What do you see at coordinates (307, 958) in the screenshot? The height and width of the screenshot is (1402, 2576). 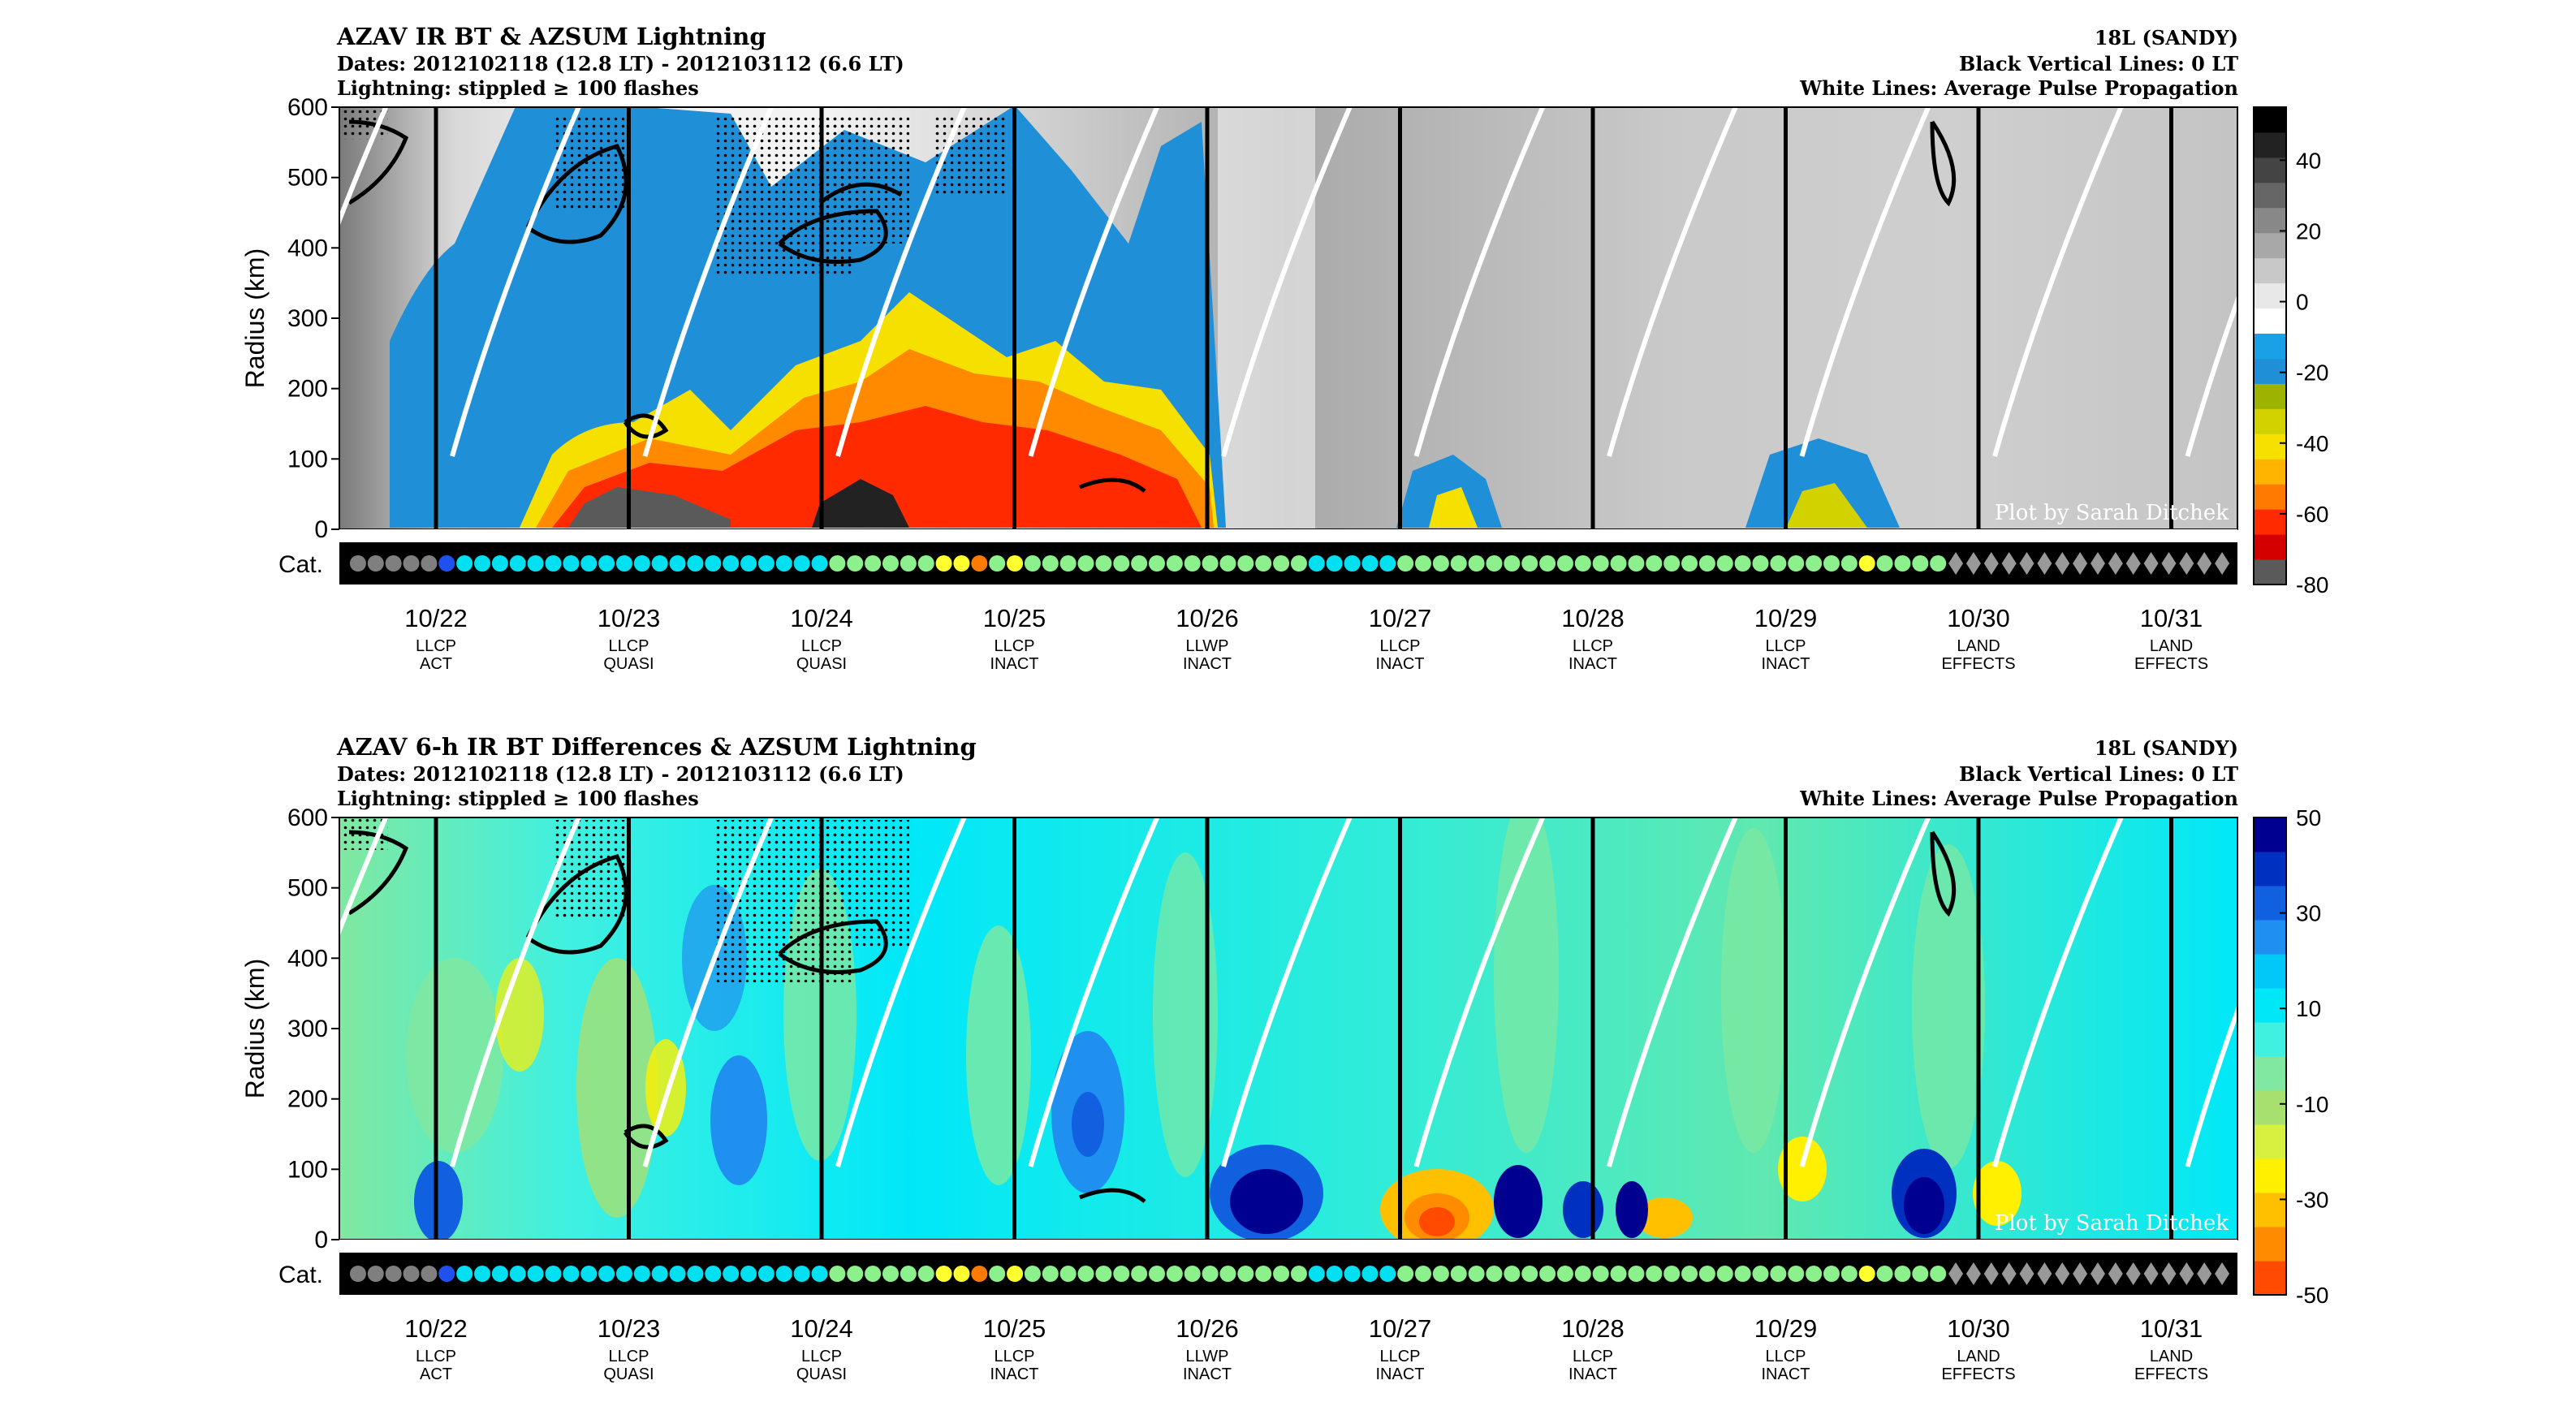 I see `y-tick-label: 400` at bounding box center [307, 958].